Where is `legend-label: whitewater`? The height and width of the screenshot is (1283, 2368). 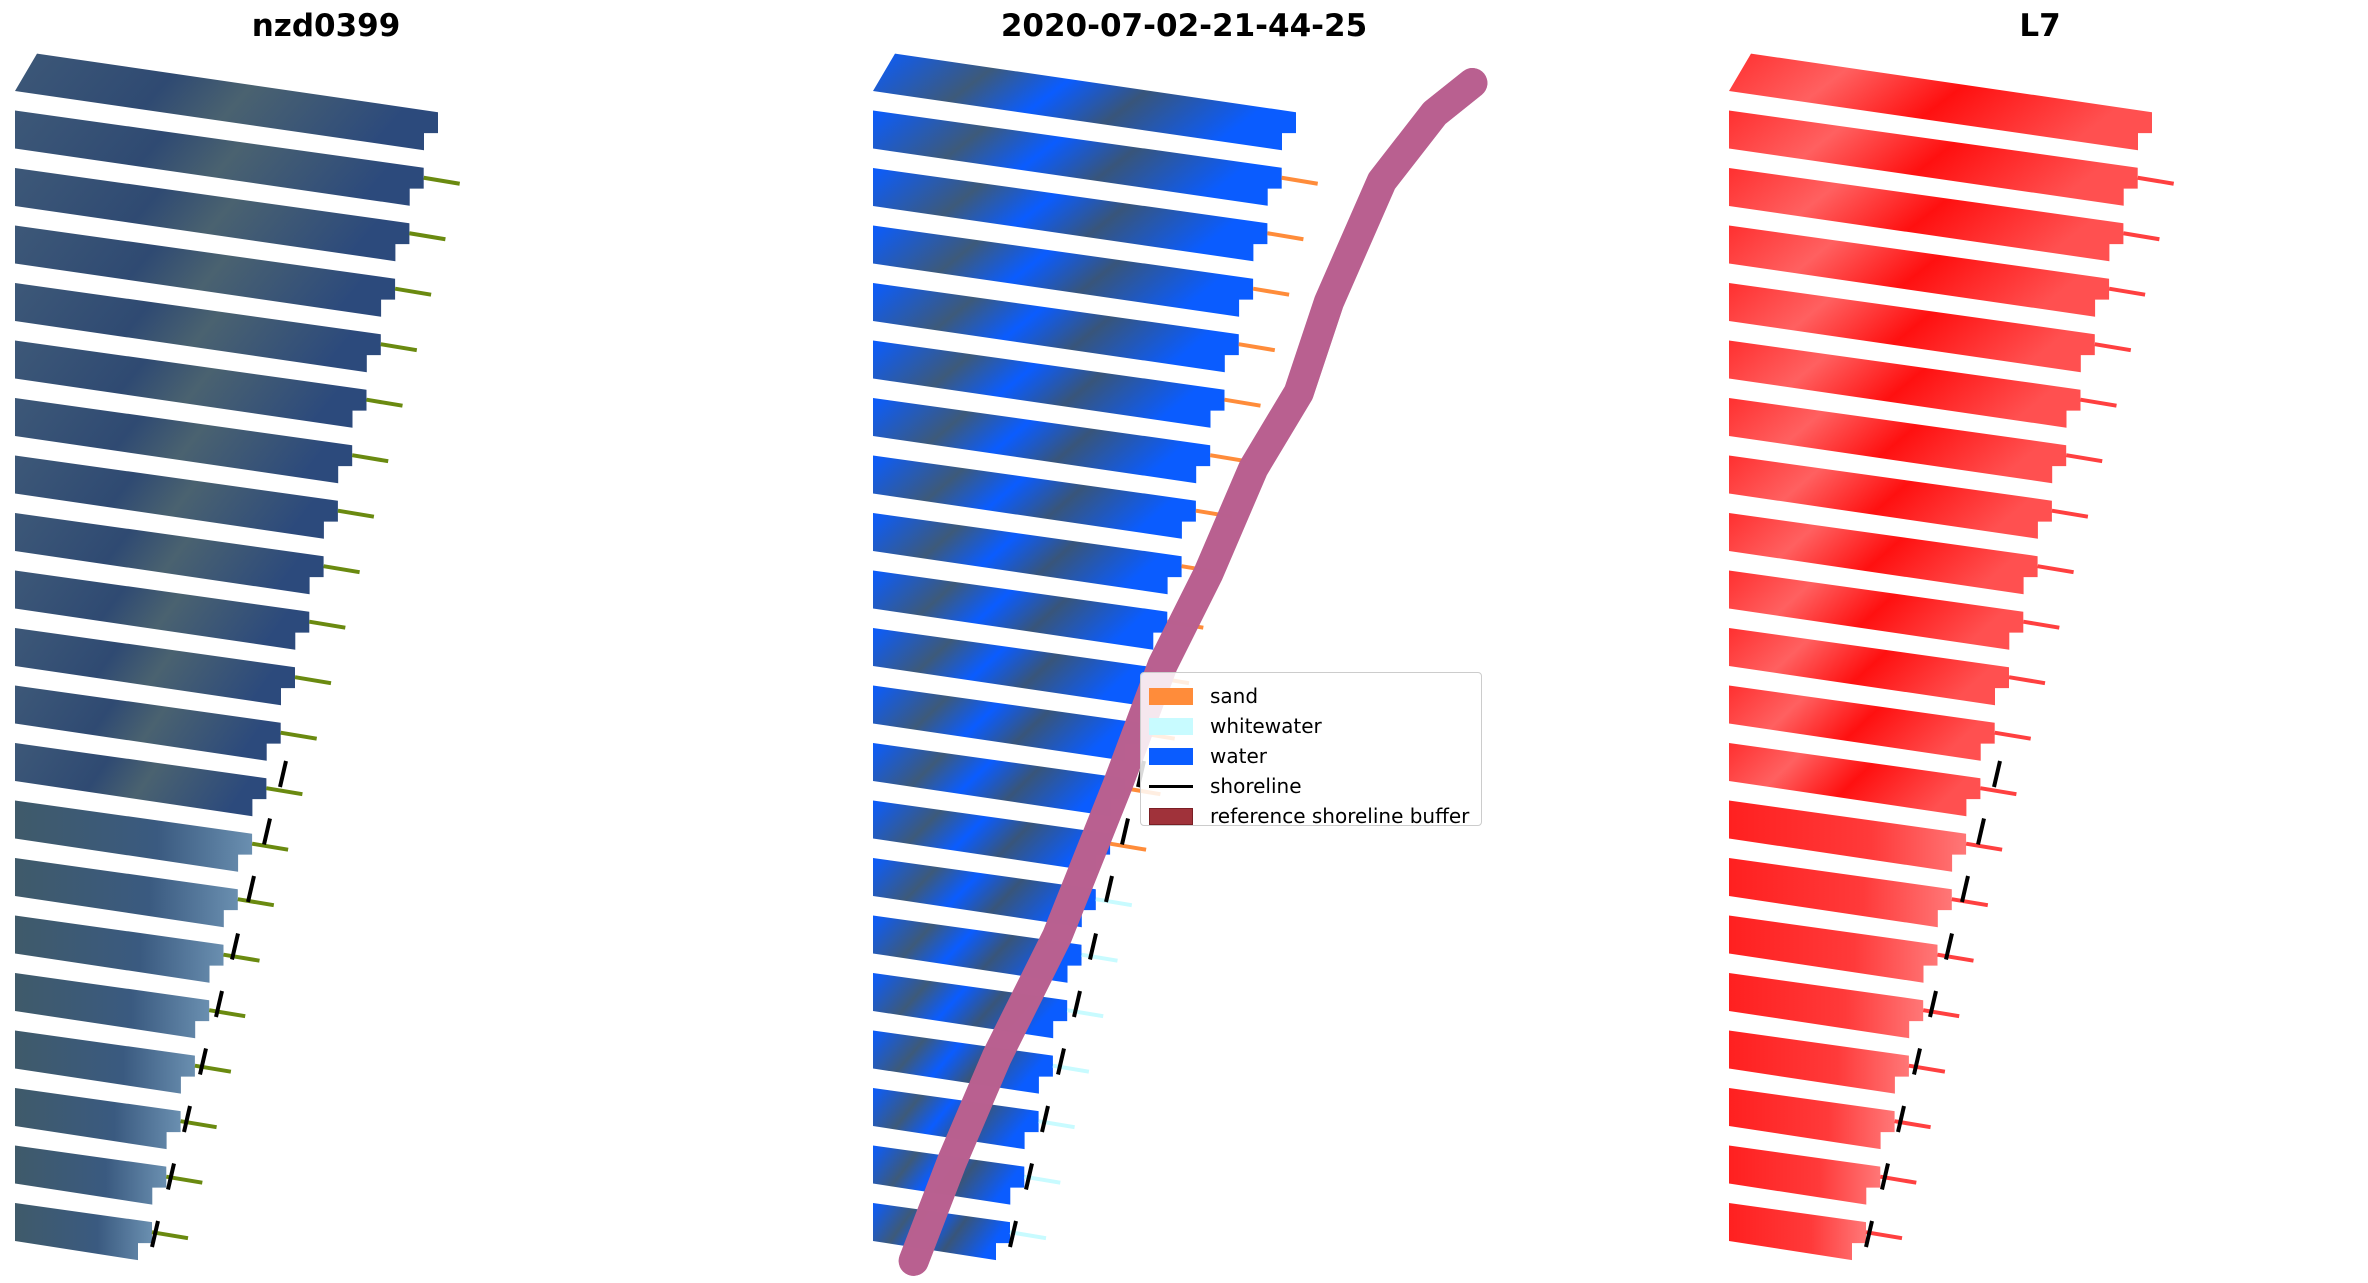 legend-label: whitewater is located at coordinates (1266, 726).